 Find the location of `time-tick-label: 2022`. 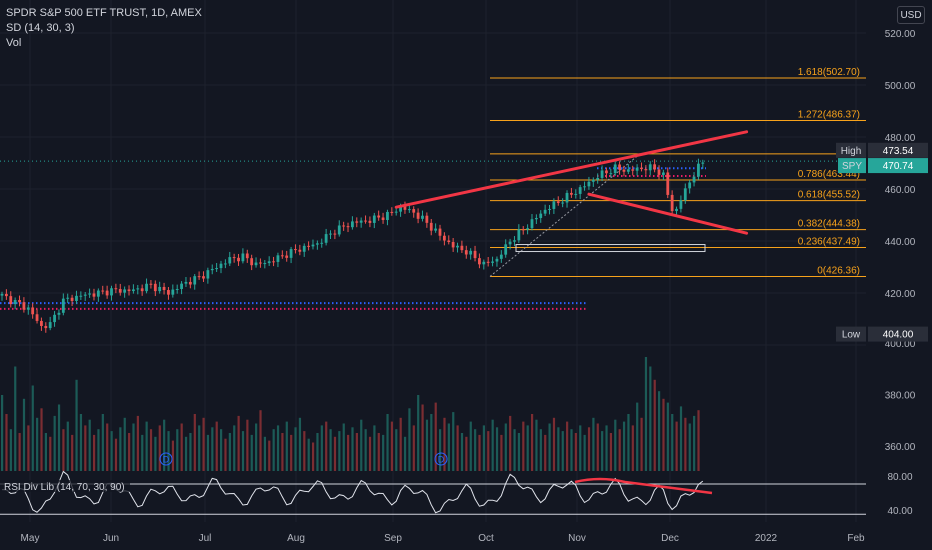

time-tick-label: 2022 is located at coordinates (766, 538).